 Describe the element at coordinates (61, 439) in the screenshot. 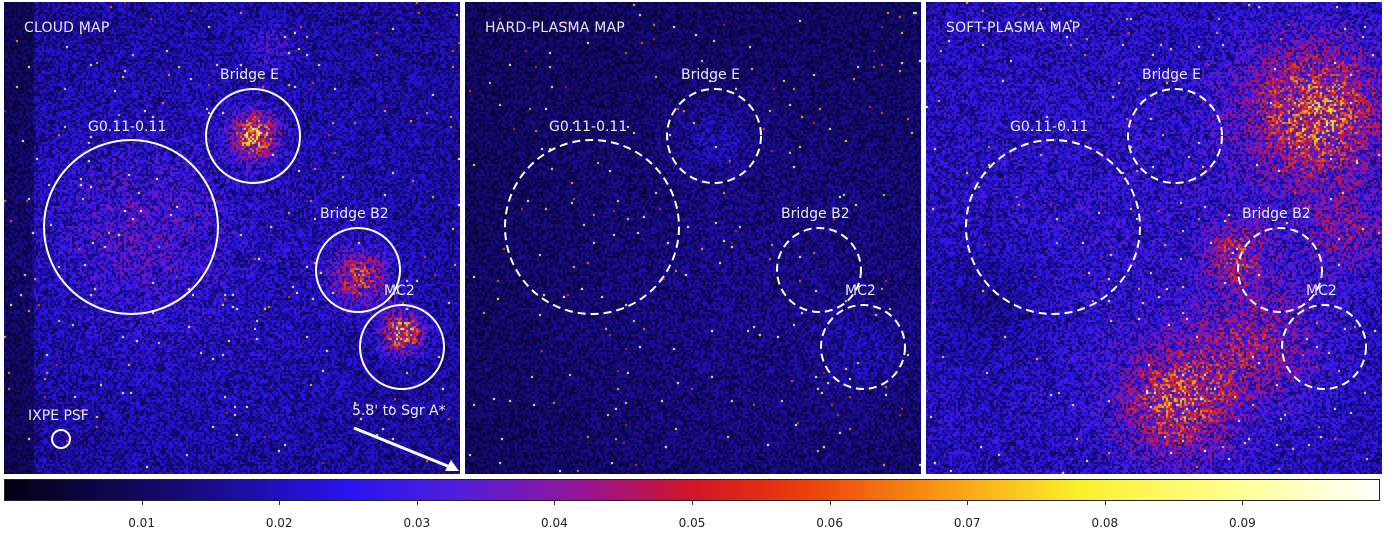

I see `psf-circle` at that location.